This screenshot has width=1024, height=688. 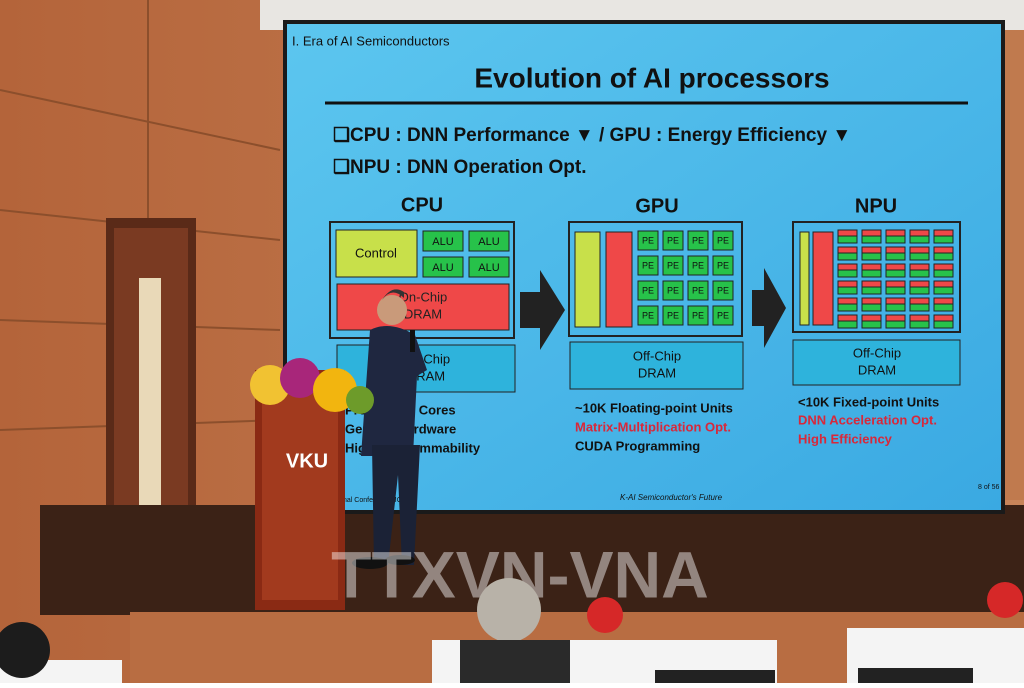 What do you see at coordinates (619, 279) in the screenshot?
I see `gpu-cache` at bounding box center [619, 279].